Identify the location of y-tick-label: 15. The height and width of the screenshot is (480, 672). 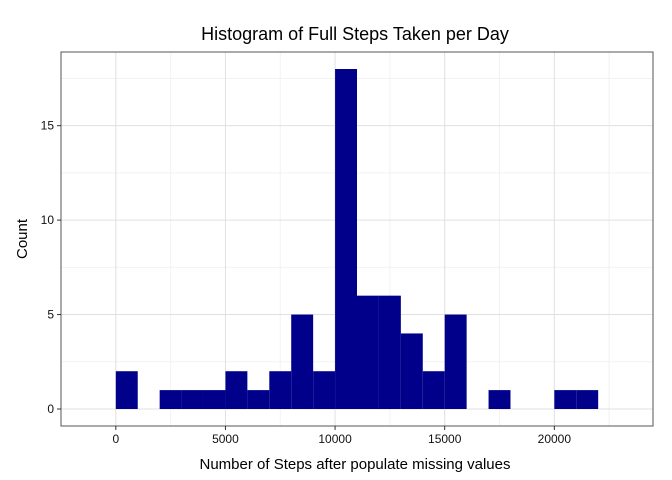
(48, 126).